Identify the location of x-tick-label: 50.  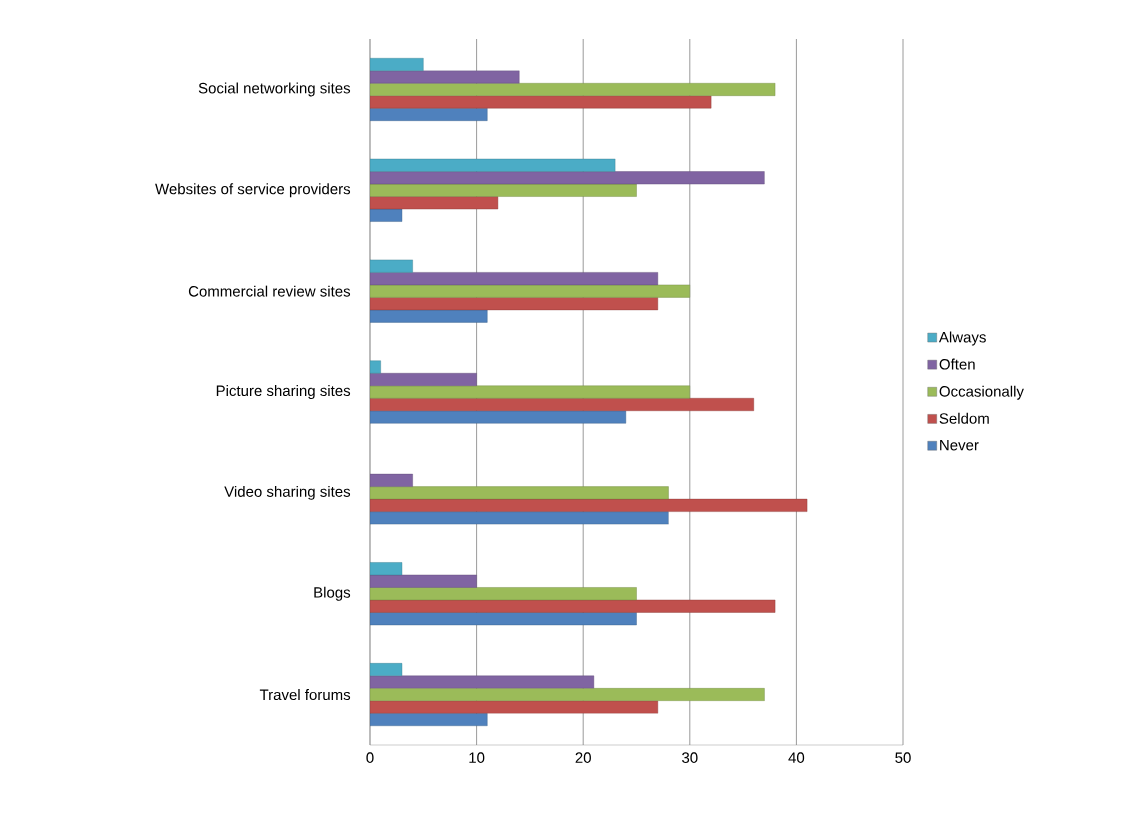
(903, 757).